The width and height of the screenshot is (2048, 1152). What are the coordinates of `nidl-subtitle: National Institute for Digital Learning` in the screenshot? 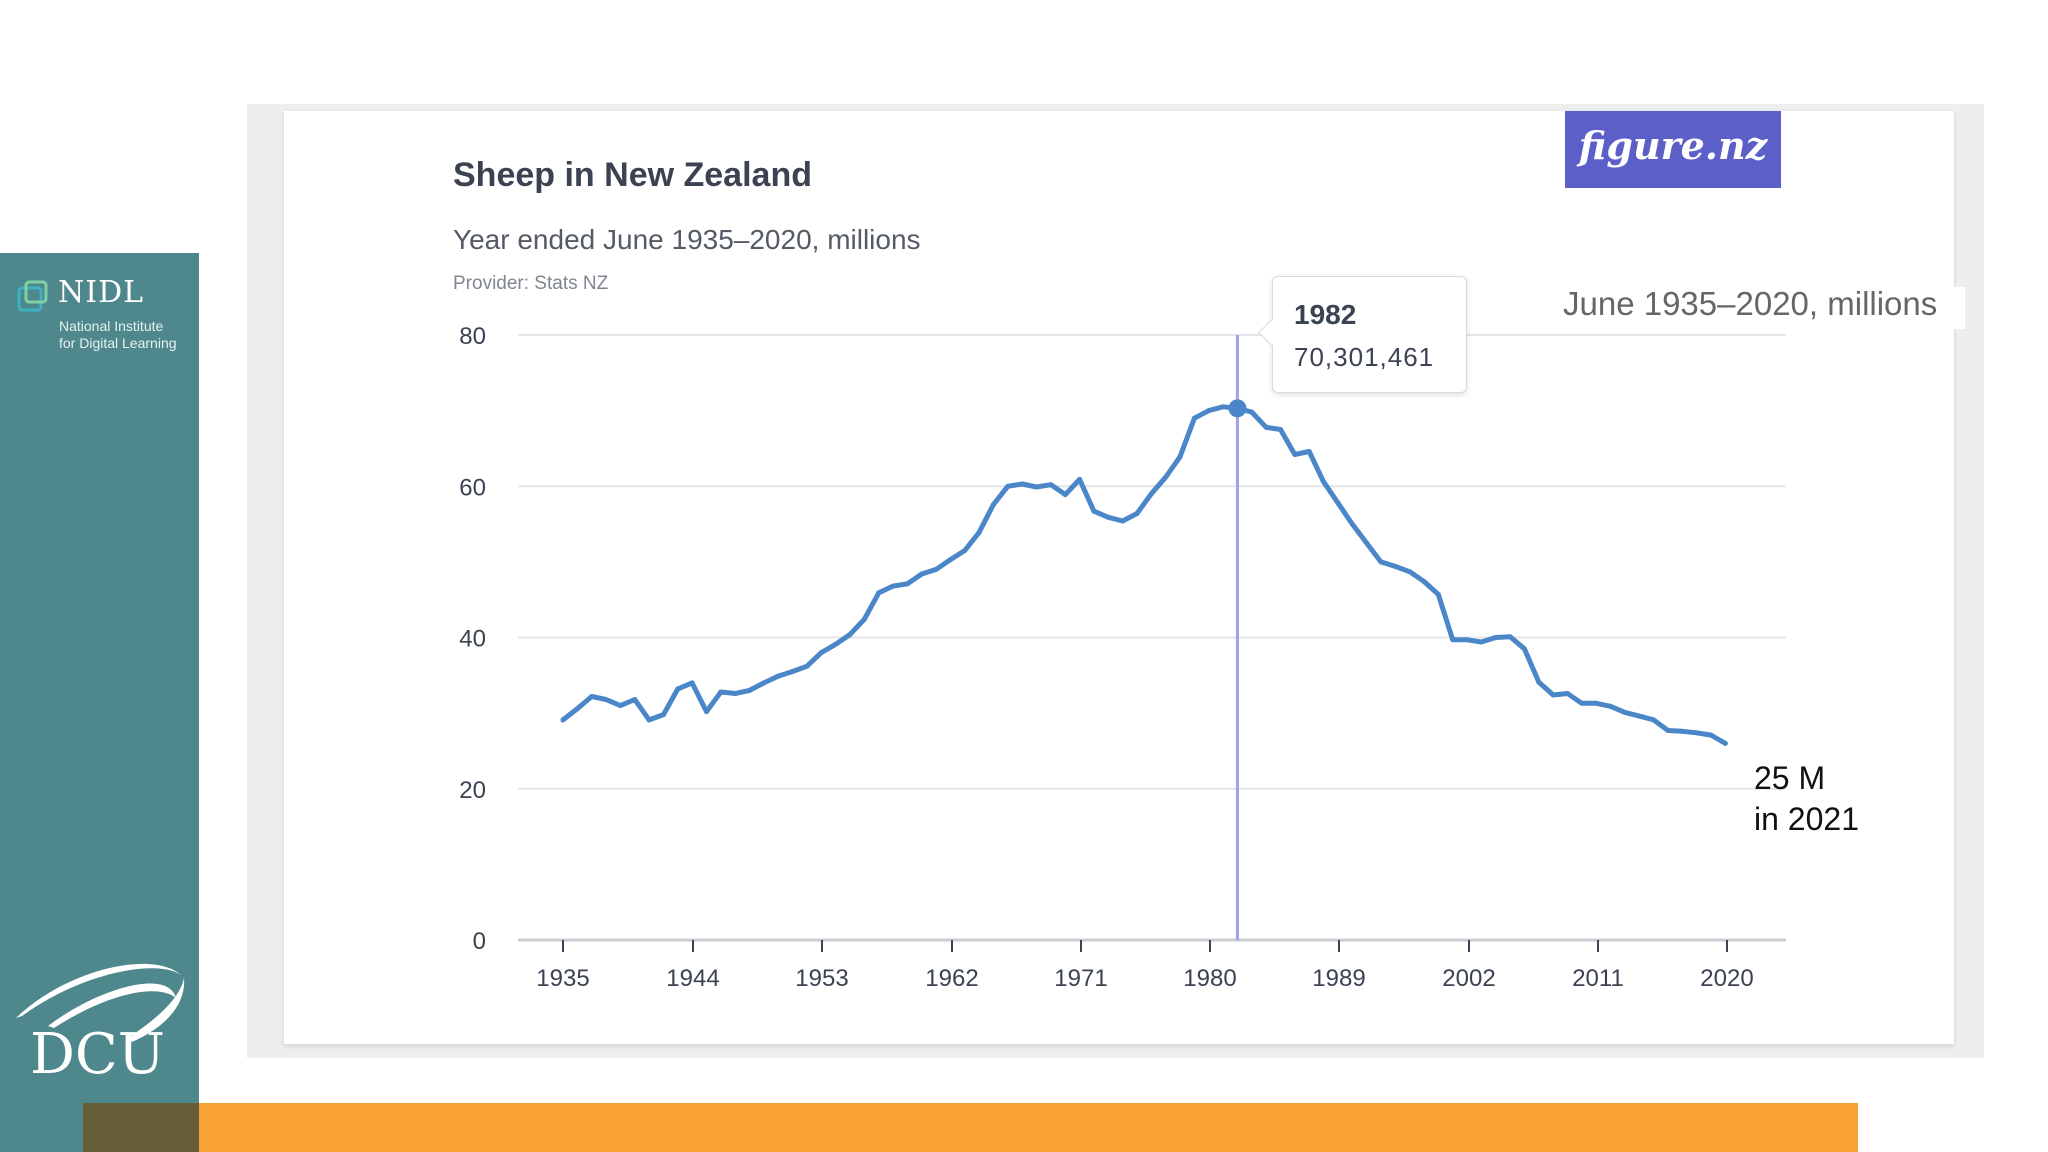 It's located at (118, 335).